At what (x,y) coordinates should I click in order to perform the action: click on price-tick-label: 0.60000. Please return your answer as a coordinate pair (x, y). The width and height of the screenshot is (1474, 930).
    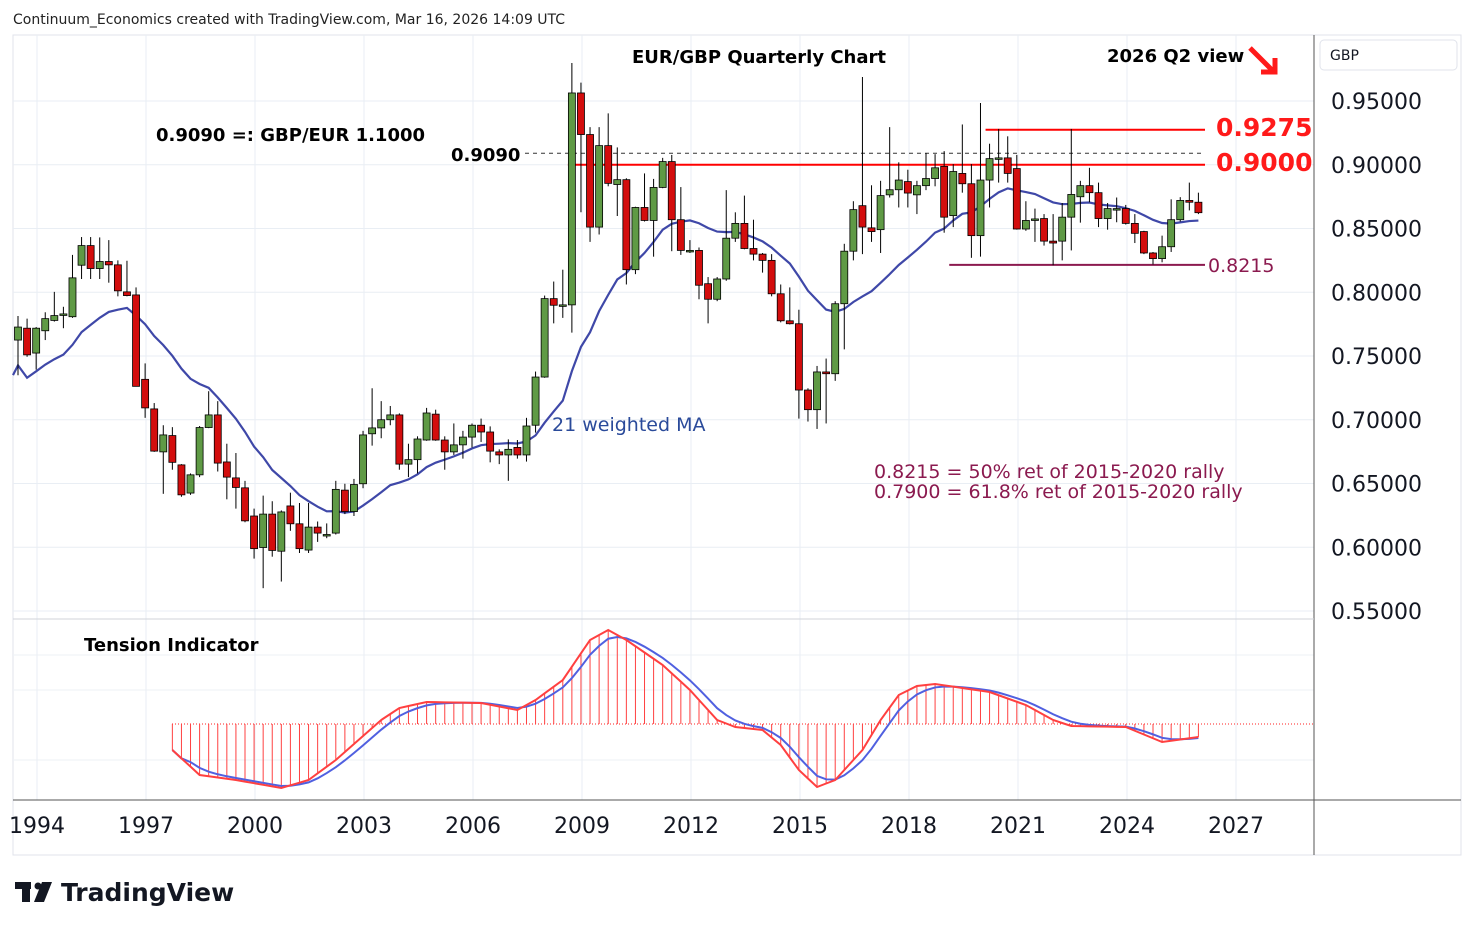
    Looking at the image, I should click on (1376, 548).